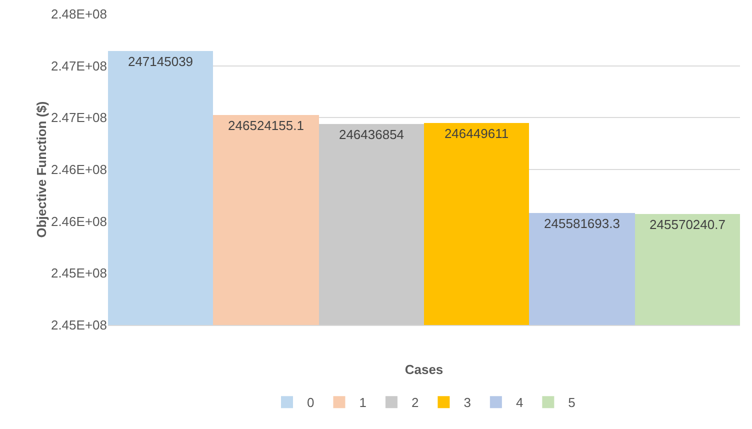 This screenshot has width=752, height=429. Describe the element at coordinates (520, 402) in the screenshot. I see `legend-label: 4` at that location.